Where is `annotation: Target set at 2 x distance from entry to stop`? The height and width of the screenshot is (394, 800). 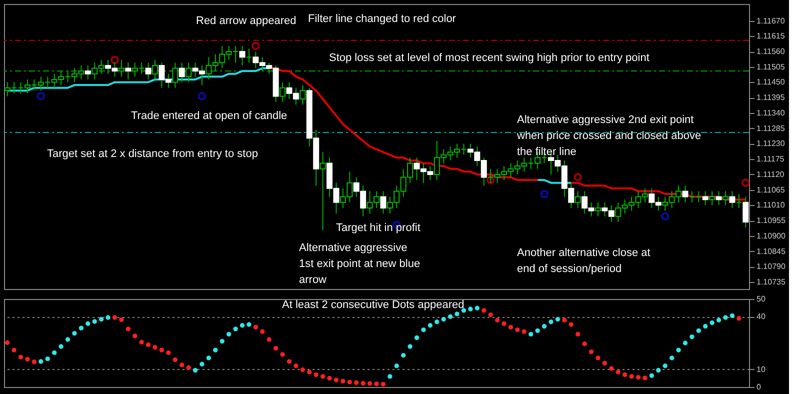 annotation: Target set at 2 x distance from entry to stop is located at coordinates (152, 154).